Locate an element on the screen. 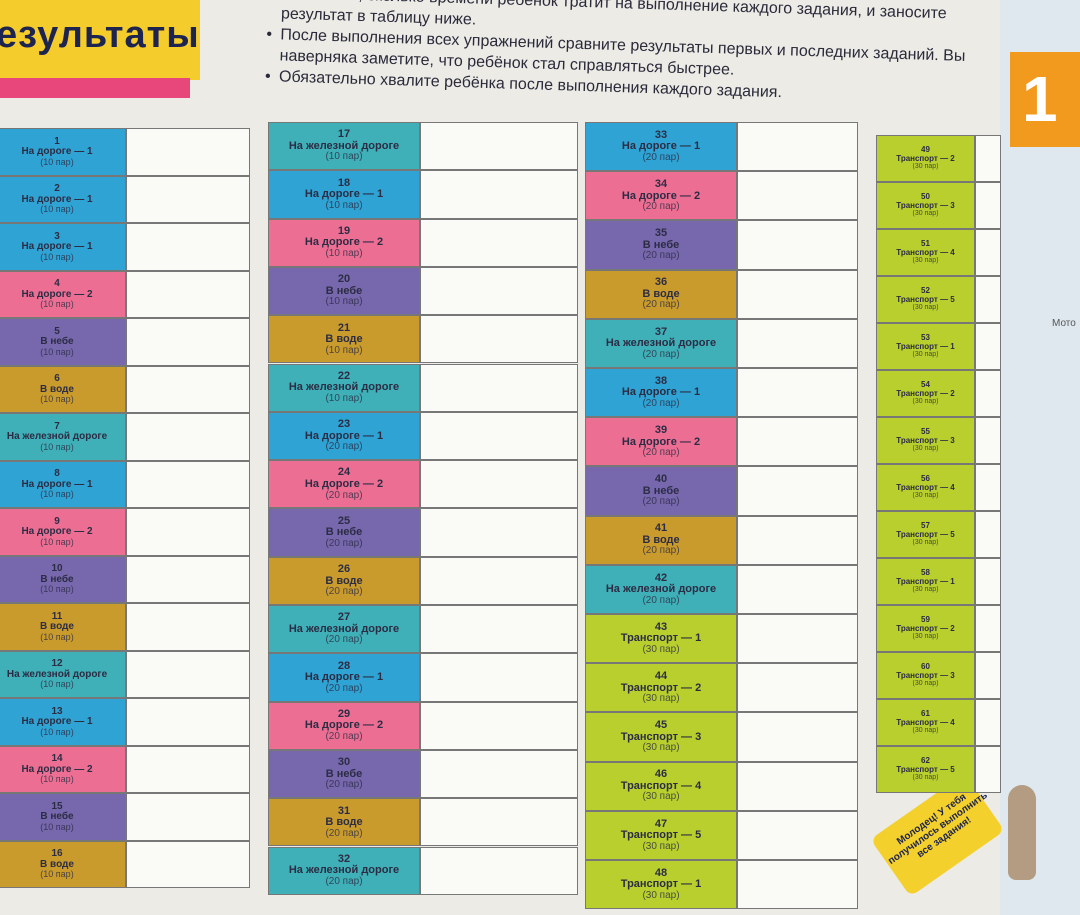 This screenshot has height=915, width=1080. task-cell: 44 Транспорт — 2 (30 пар) is located at coordinates (661, 688).